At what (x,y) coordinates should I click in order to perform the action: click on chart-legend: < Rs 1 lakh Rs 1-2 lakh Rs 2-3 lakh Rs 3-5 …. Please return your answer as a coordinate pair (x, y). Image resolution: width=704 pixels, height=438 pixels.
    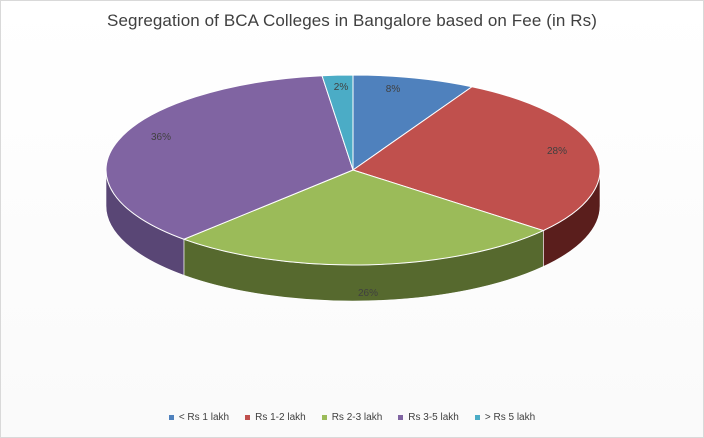
    Looking at the image, I should click on (352, 417).